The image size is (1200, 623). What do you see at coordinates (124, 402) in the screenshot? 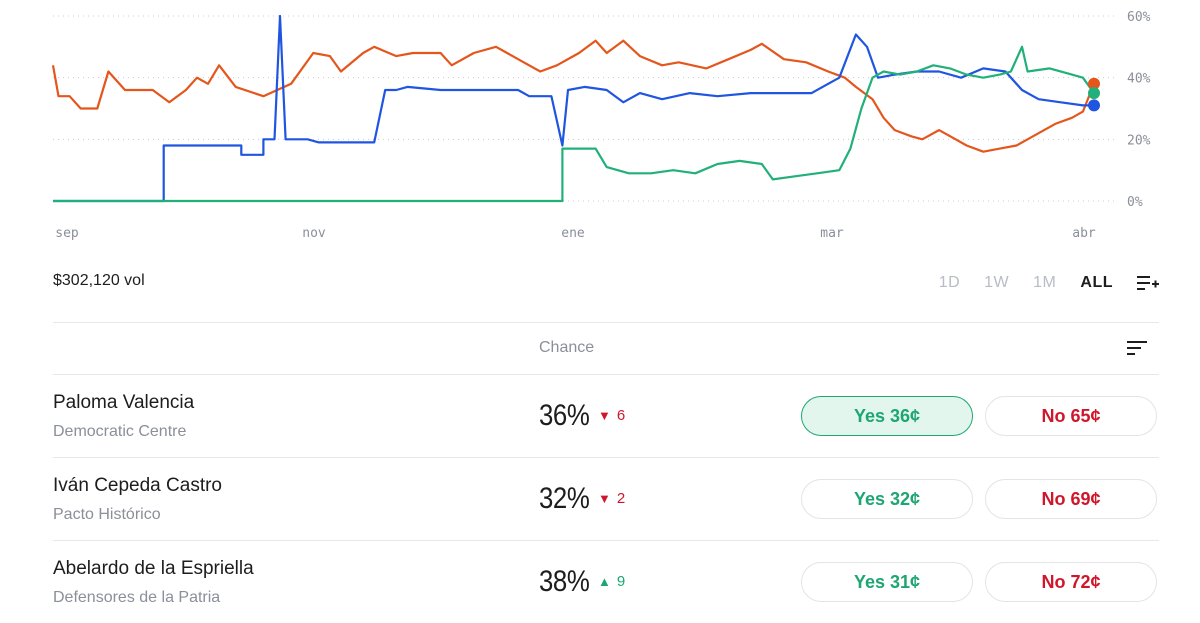
I see `candidate-name: Paloma Valencia` at bounding box center [124, 402].